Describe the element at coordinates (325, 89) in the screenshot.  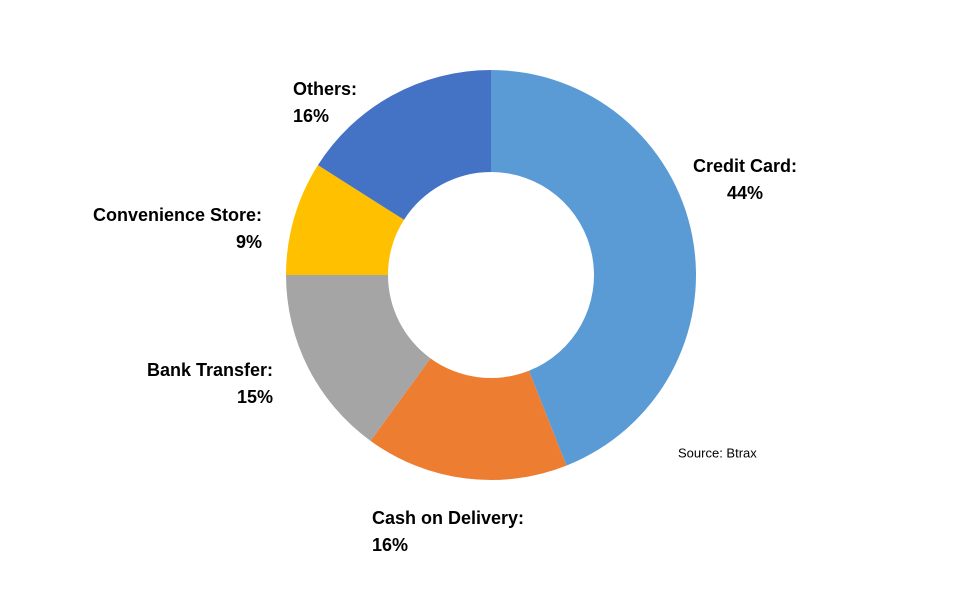
I see `slice-label: Others:` at that location.